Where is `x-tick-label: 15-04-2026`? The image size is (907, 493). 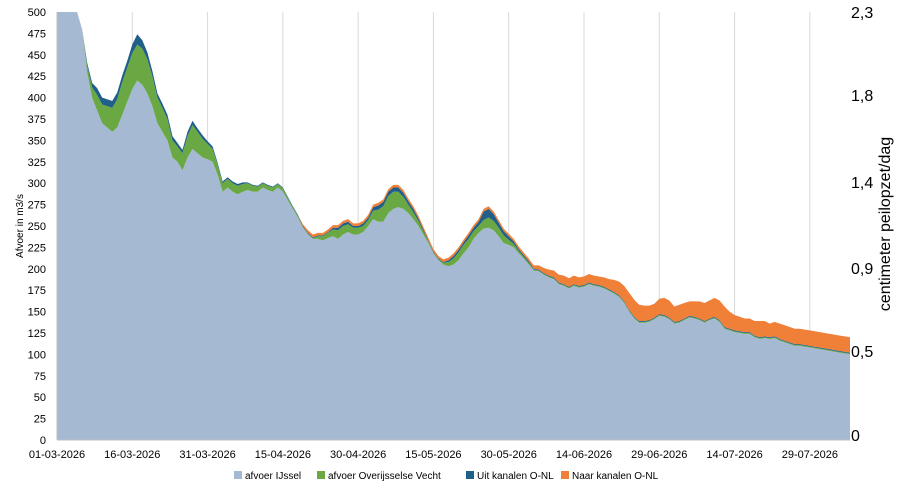
x-tick-label: 15-04-2026 is located at coordinates (283, 455).